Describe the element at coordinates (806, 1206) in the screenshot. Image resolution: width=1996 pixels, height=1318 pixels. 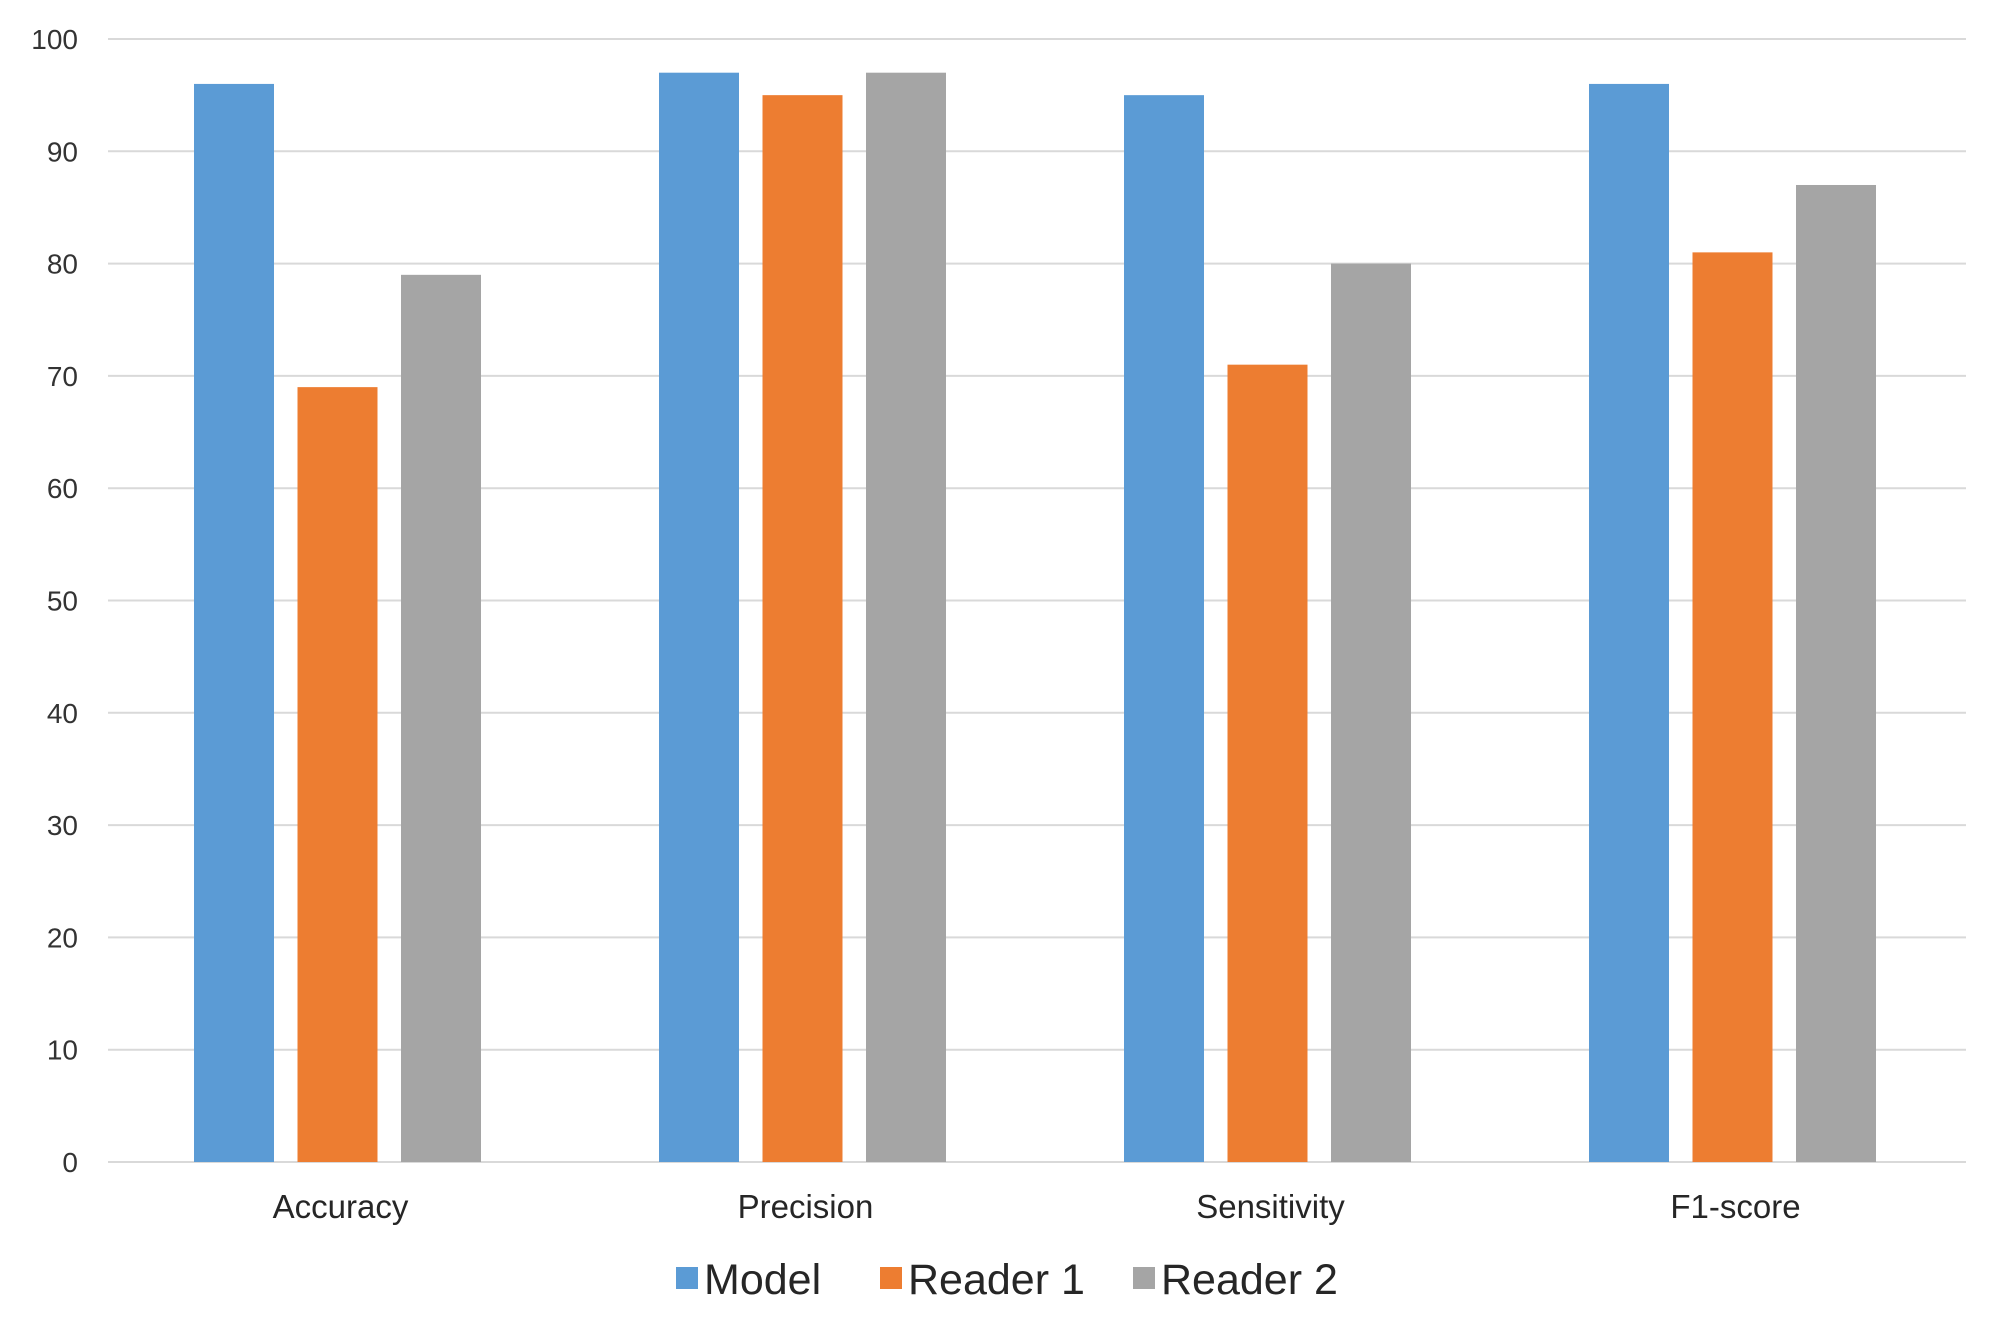
I see `x-tick-label: Precision` at that location.